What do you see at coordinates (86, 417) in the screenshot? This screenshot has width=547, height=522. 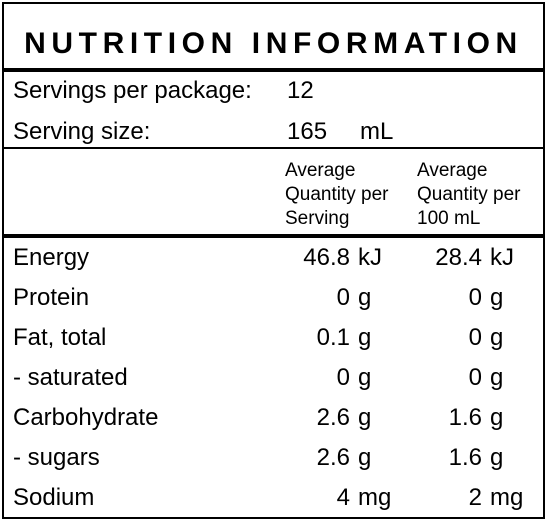 I see `nutrient-name: Carbohydrate` at bounding box center [86, 417].